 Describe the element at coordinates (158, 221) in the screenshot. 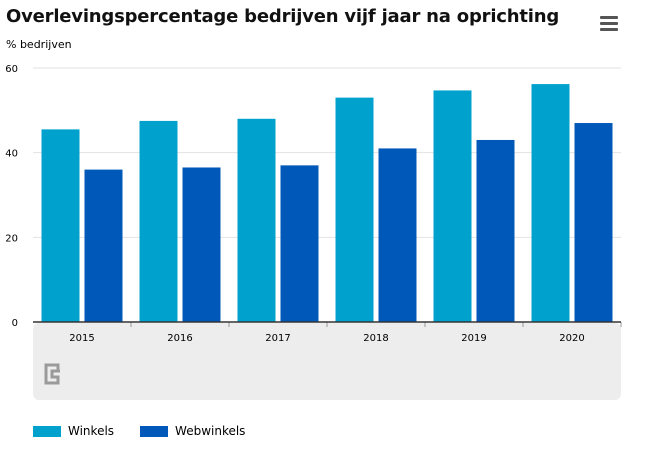

I see `bar-winkels-2016` at that location.